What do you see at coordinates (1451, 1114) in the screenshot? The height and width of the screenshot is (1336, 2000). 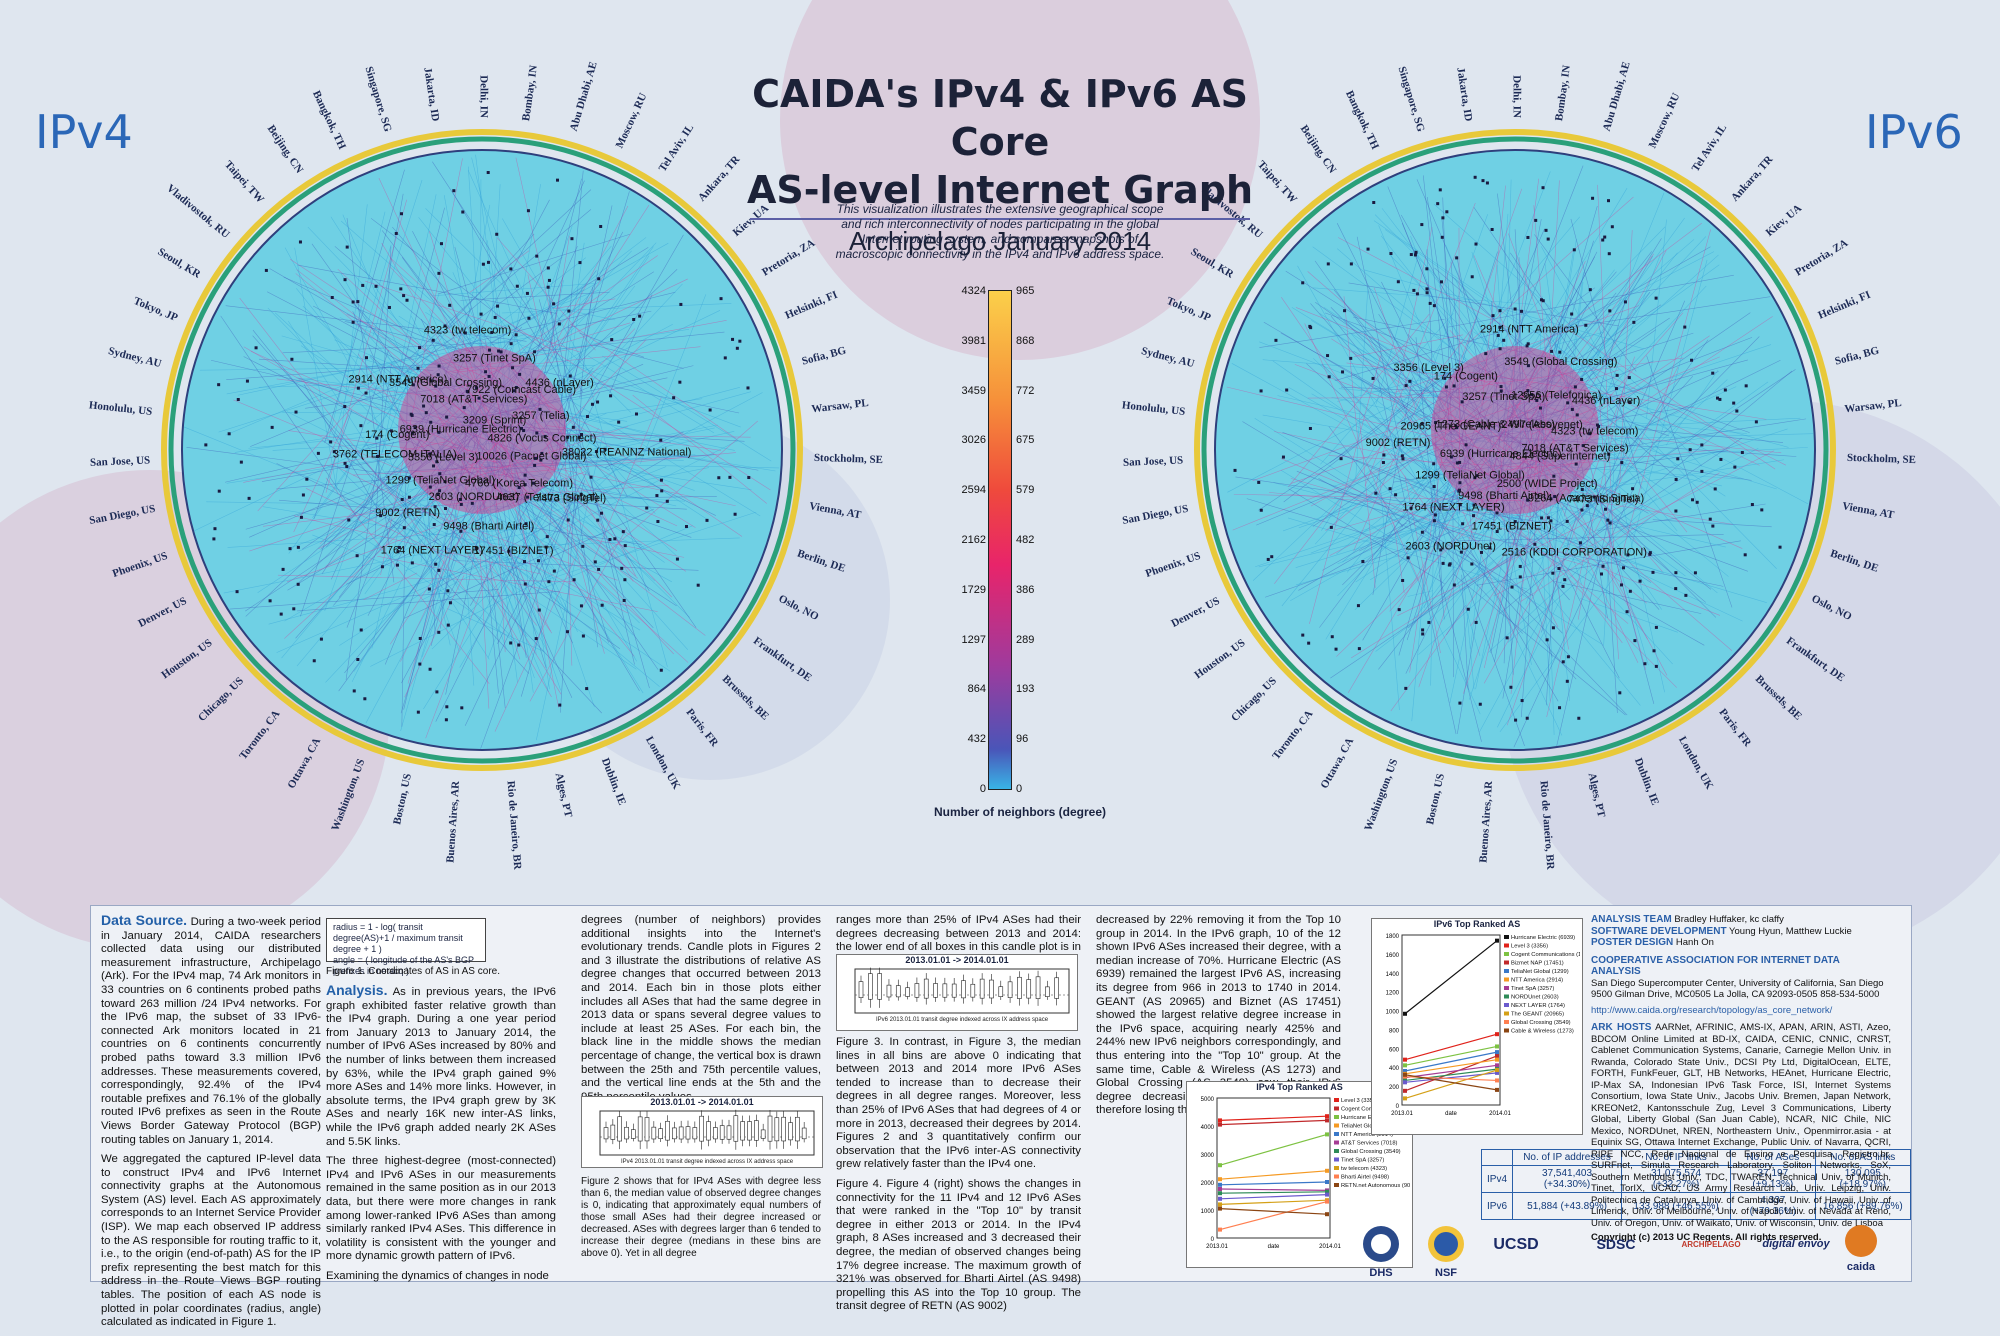 I see `x-tick: date` at bounding box center [1451, 1114].